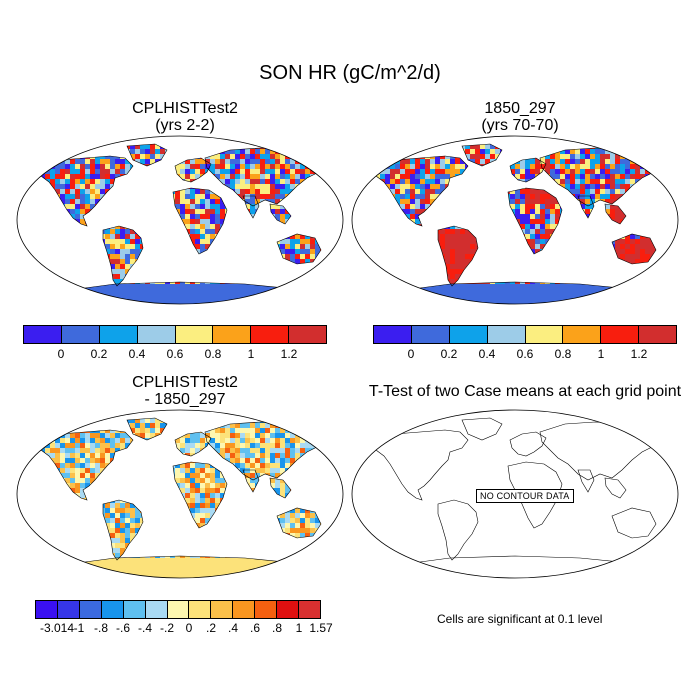 The height and width of the screenshot is (700, 700). I want to click on colorbar-panel-3-tick-label: 1, so click(299, 628).